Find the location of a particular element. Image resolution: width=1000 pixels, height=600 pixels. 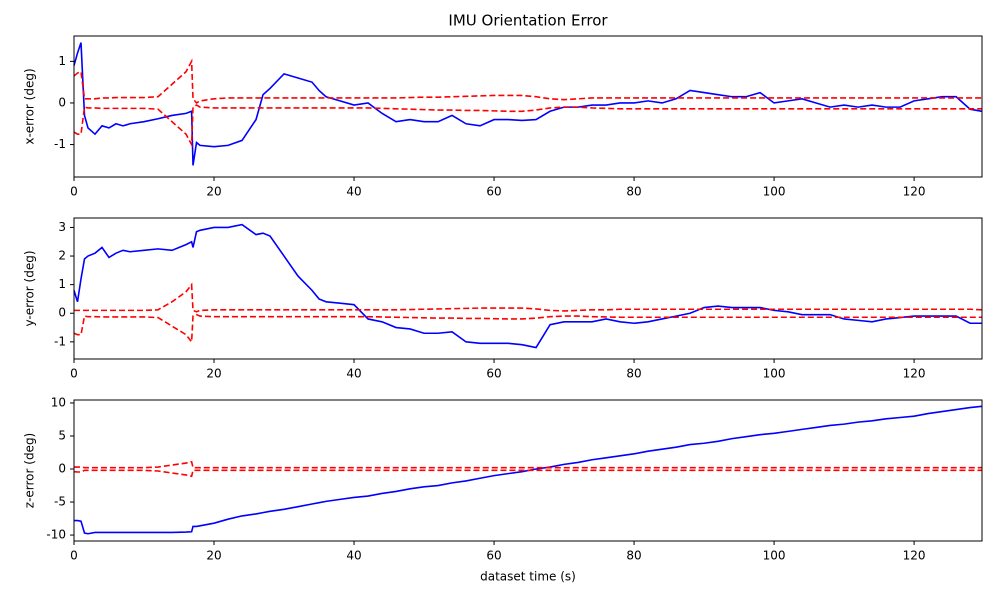

y-tick-label: 3 is located at coordinates (62, 227).